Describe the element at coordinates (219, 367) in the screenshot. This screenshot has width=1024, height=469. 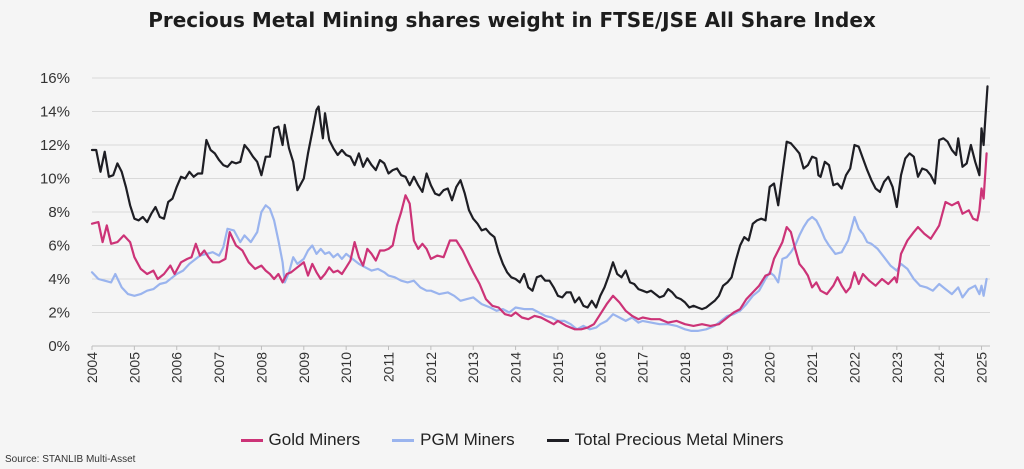
I see `x-tick-label: 2007` at that location.